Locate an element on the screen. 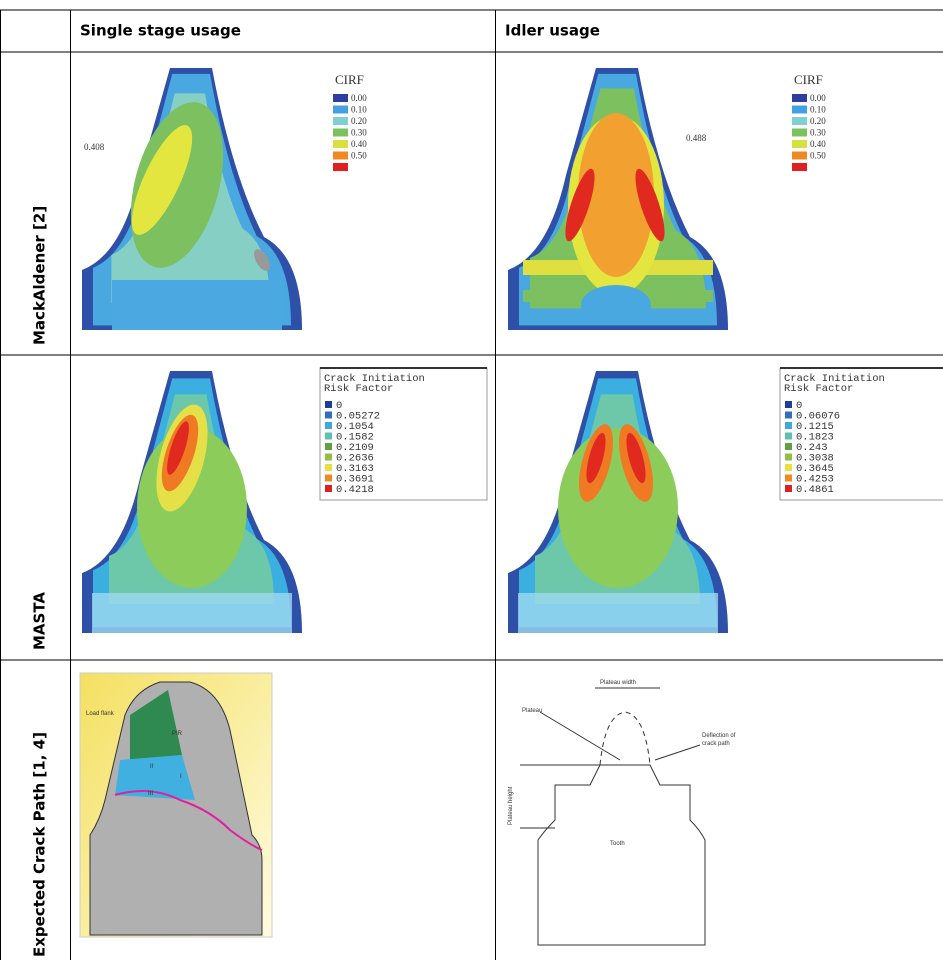 The height and width of the screenshot is (960, 943). legend-label: 0.2636 is located at coordinates (355, 459).